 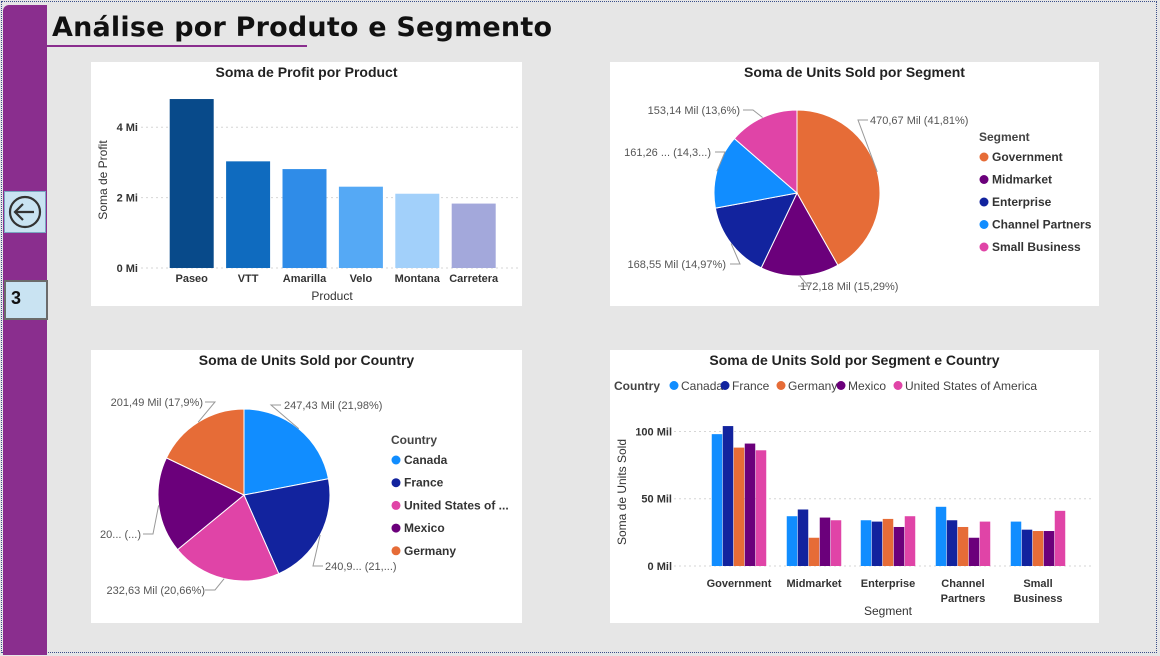 What do you see at coordinates (1049, 548) in the screenshot?
I see `bar-small-business-mexico` at bounding box center [1049, 548].